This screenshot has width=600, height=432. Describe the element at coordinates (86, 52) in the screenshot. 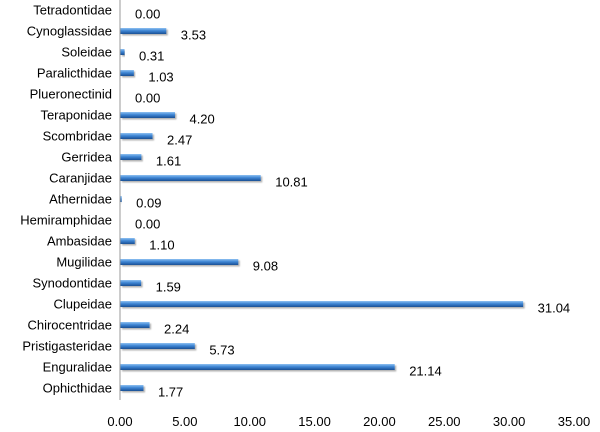

I see `category-label: Soleidae` at that location.